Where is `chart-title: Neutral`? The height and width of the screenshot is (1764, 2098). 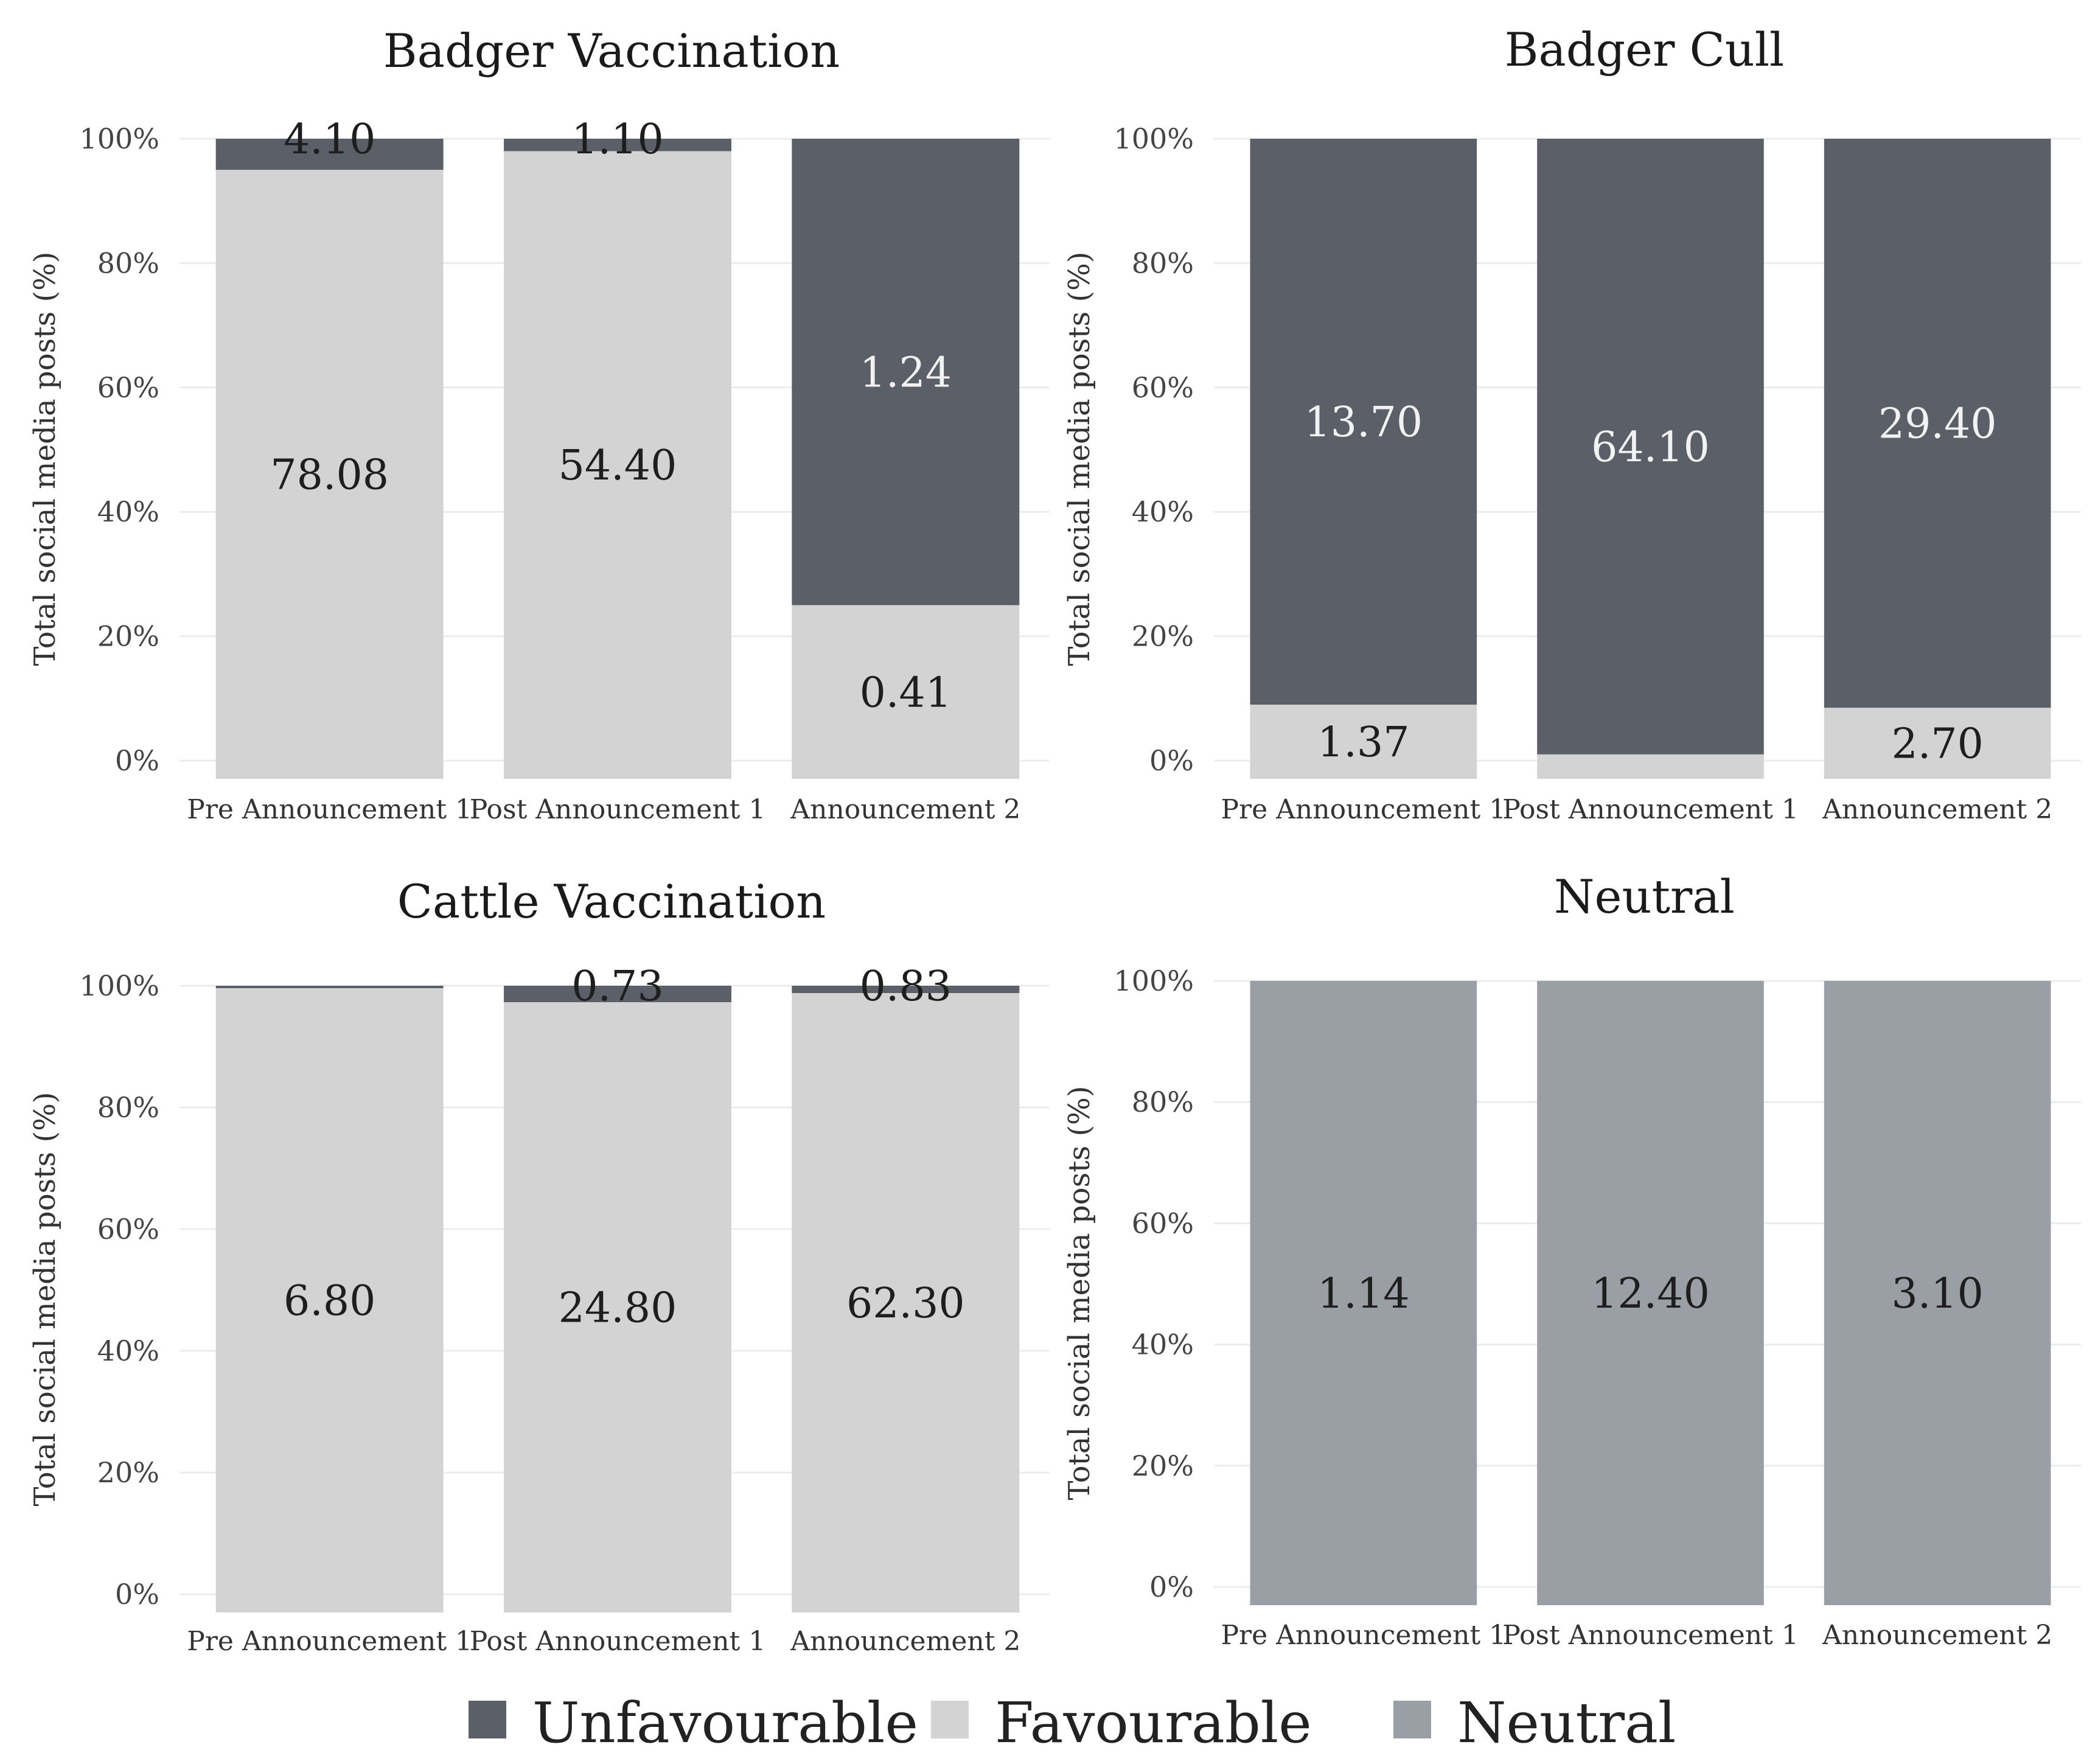 chart-title: Neutral is located at coordinates (1644, 897).